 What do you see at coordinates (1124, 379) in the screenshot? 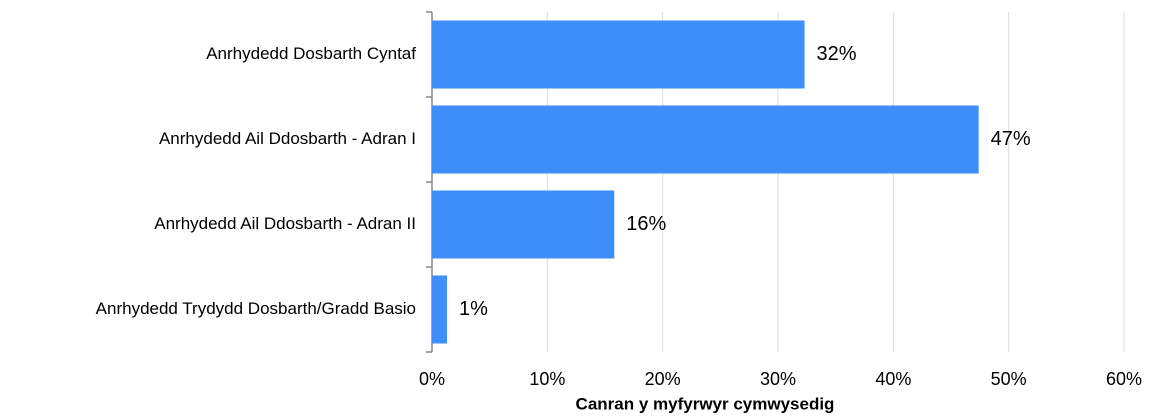
I see `x-tick-label: 60%` at bounding box center [1124, 379].